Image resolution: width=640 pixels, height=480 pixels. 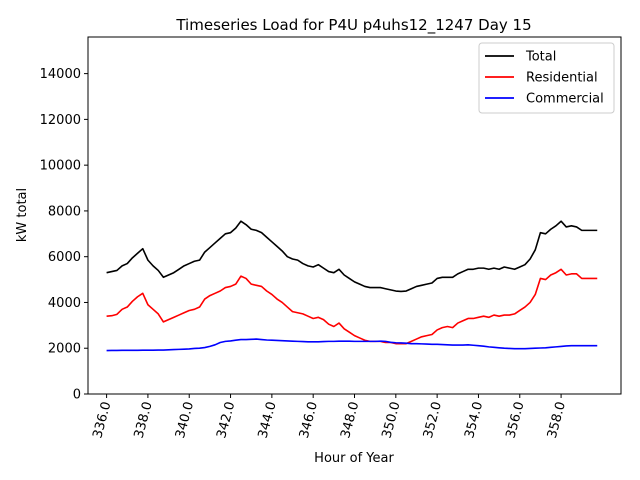 I want to click on y-tick-label: 10000, so click(x=60, y=166).